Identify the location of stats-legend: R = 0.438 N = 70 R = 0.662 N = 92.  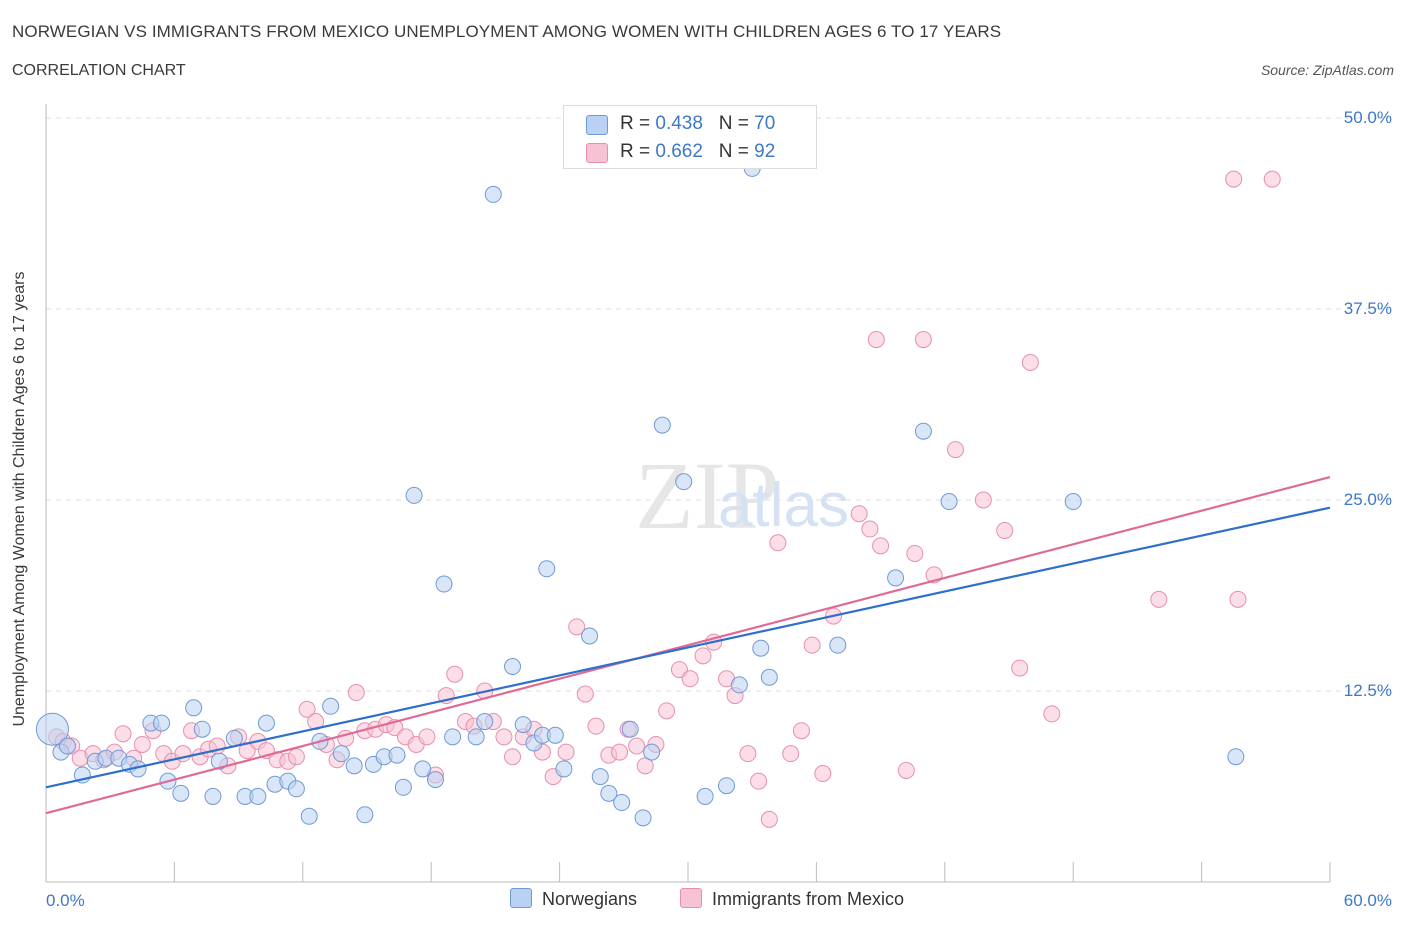
(690, 137).